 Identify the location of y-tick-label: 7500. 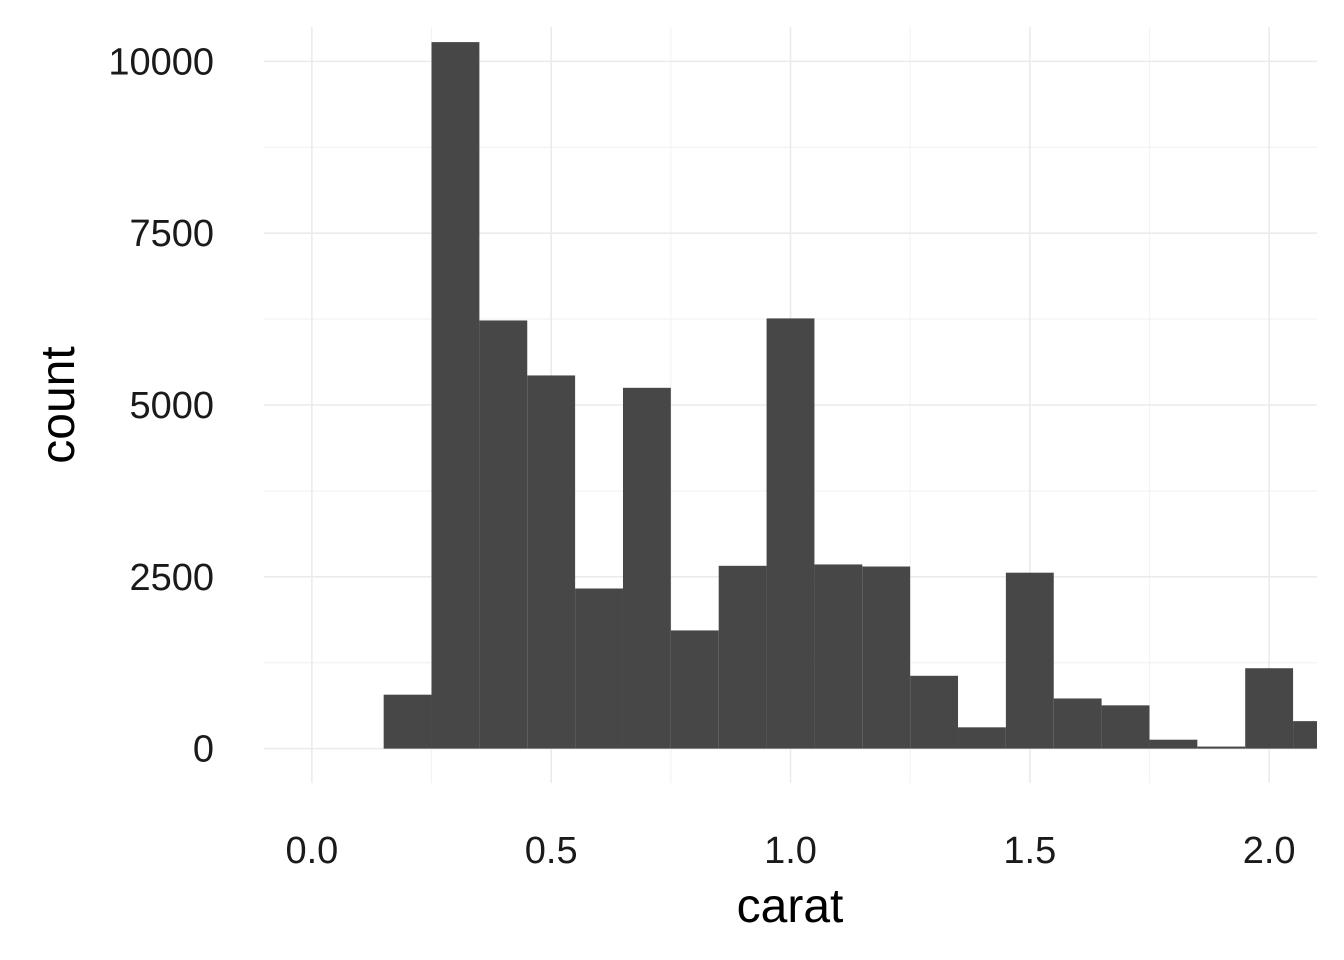
(171, 234).